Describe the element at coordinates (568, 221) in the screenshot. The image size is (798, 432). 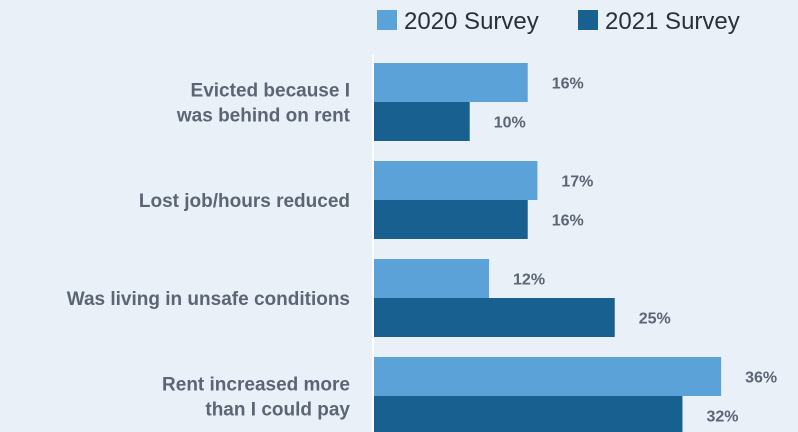
I see `value-label-2021-2: 16%` at that location.